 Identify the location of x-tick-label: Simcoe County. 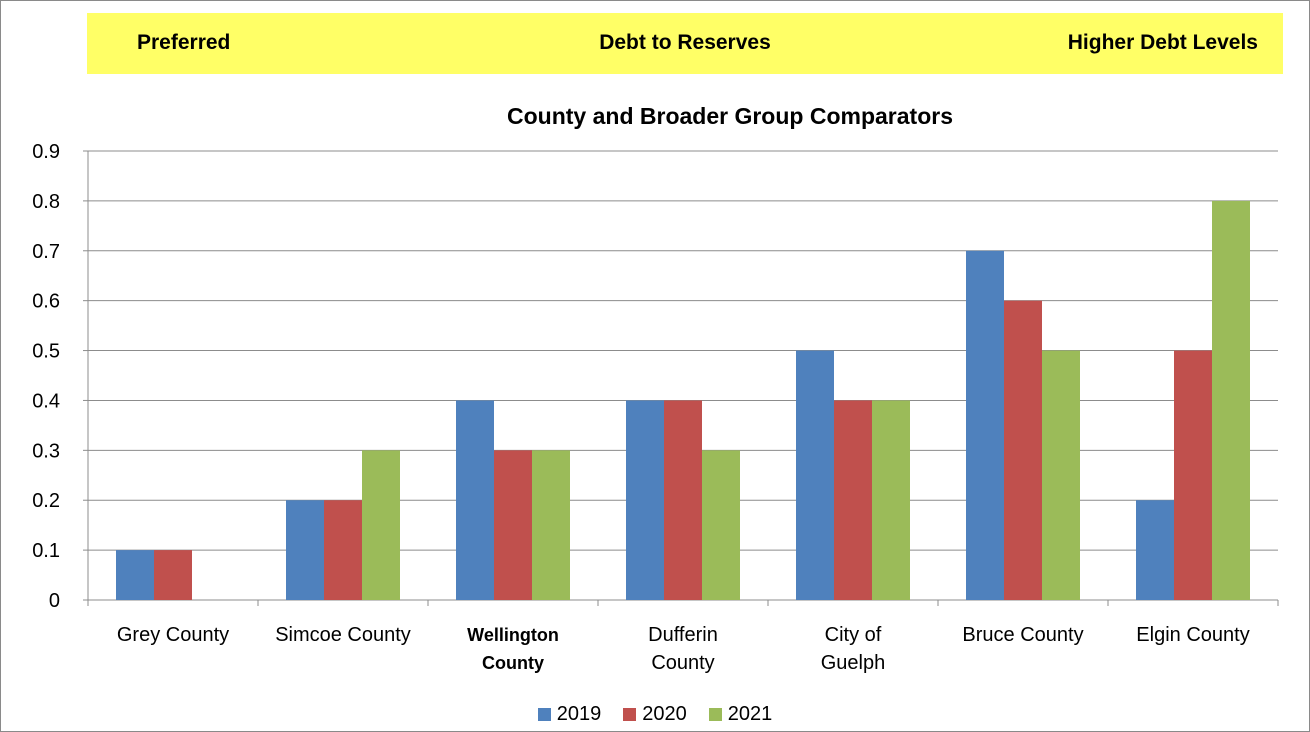
(343, 635).